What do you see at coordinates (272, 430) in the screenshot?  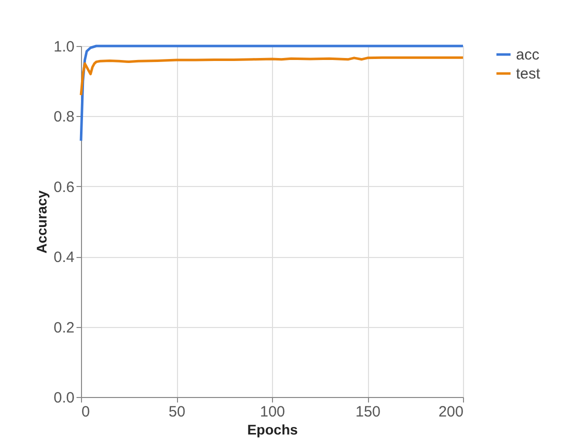 I see `x-axis-title: Epochs` at bounding box center [272, 430].